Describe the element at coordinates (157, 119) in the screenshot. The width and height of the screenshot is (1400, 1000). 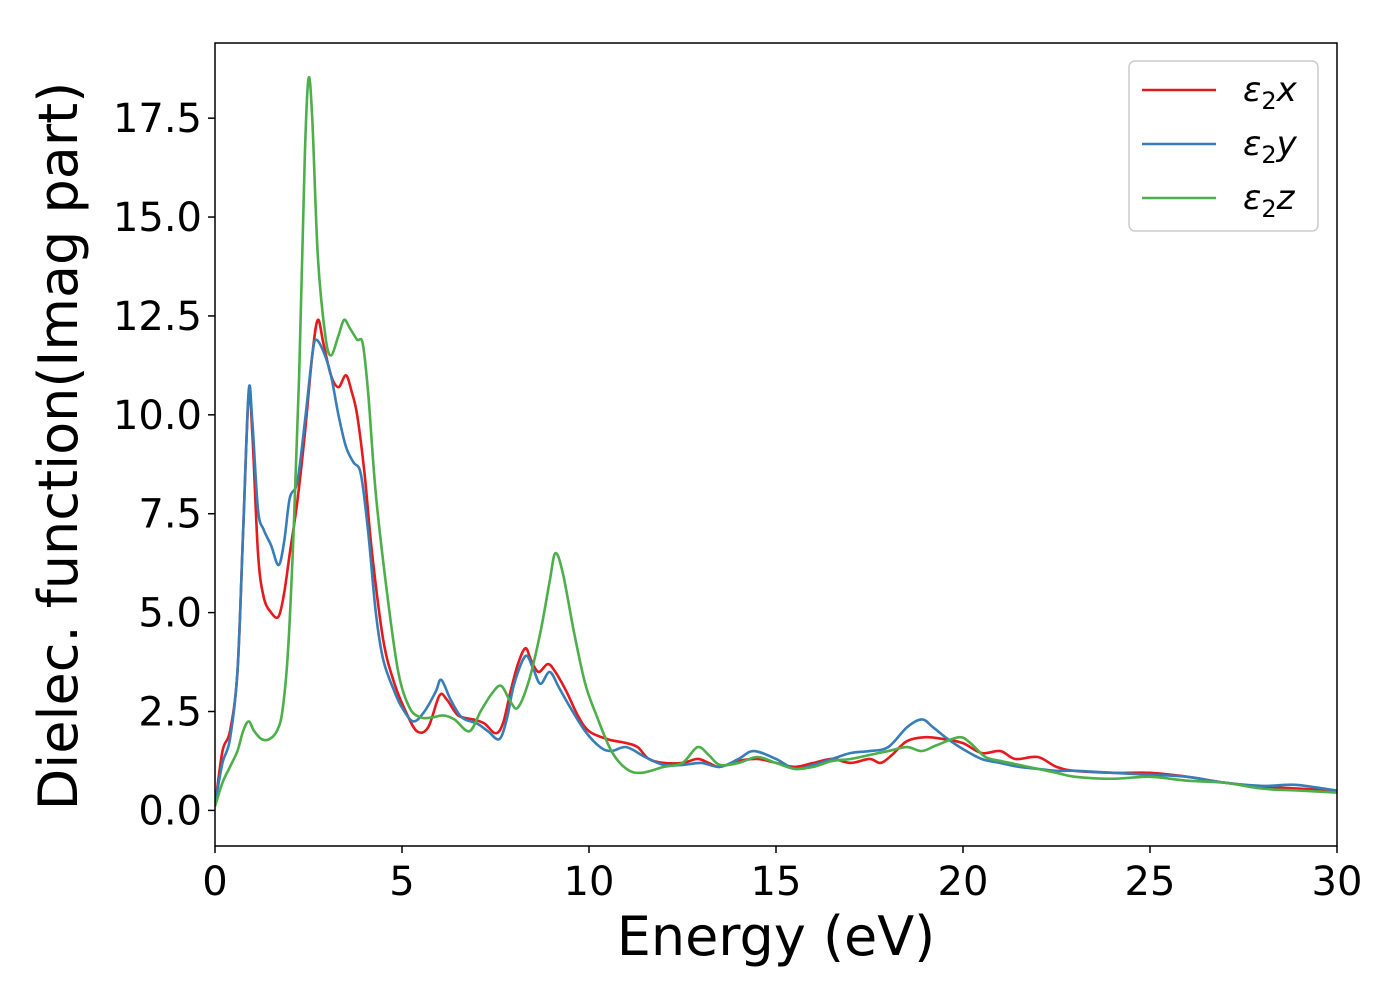
I see `y-tick-label: 17.5` at that location.